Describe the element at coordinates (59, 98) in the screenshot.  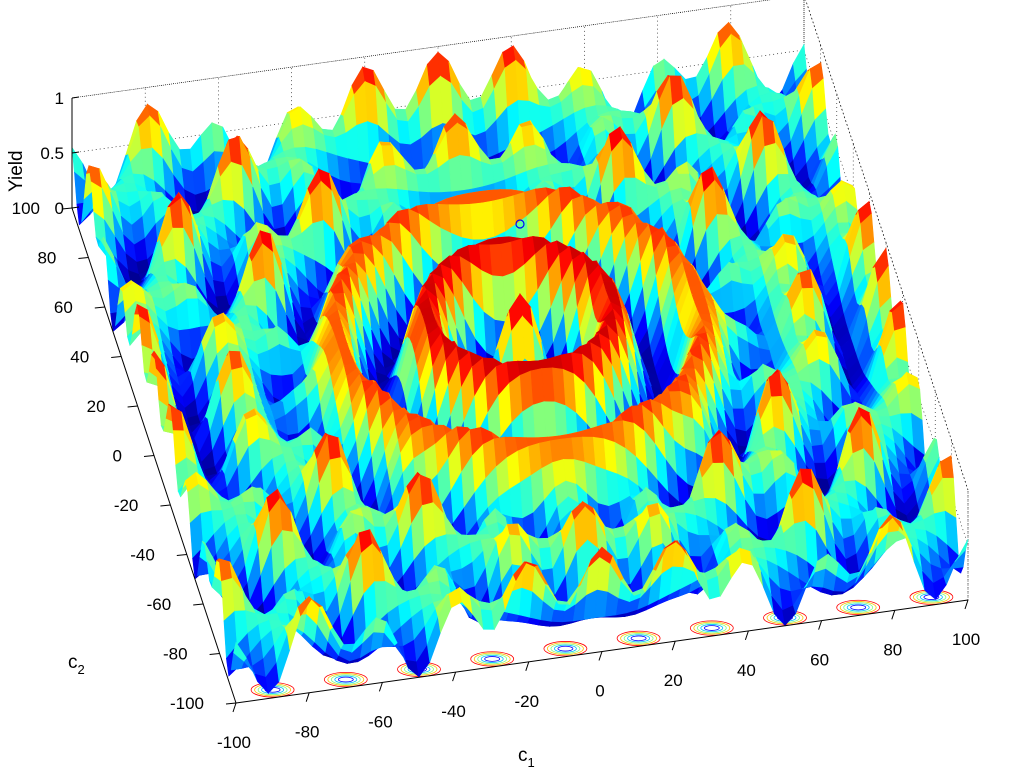
I see `z-tick-label: 1` at that location.